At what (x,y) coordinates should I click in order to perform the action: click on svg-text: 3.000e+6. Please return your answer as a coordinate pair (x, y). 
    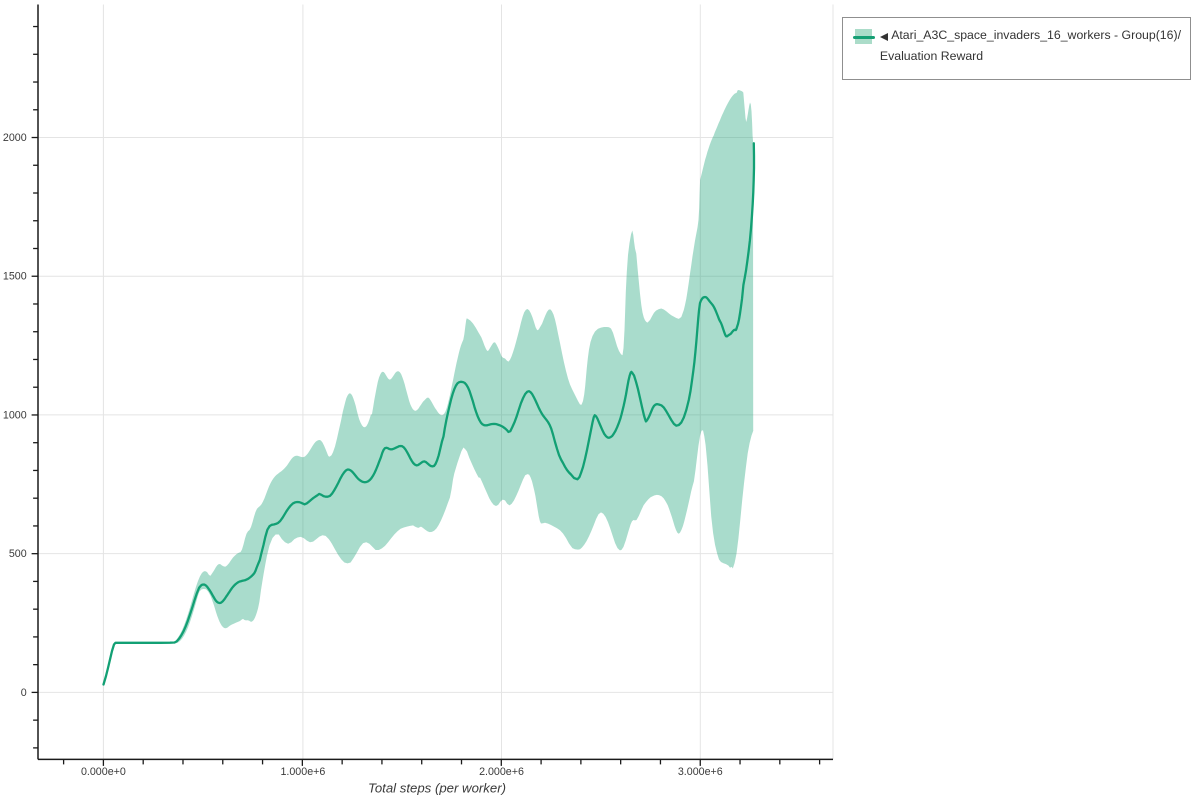
    Looking at the image, I should click on (700, 772).